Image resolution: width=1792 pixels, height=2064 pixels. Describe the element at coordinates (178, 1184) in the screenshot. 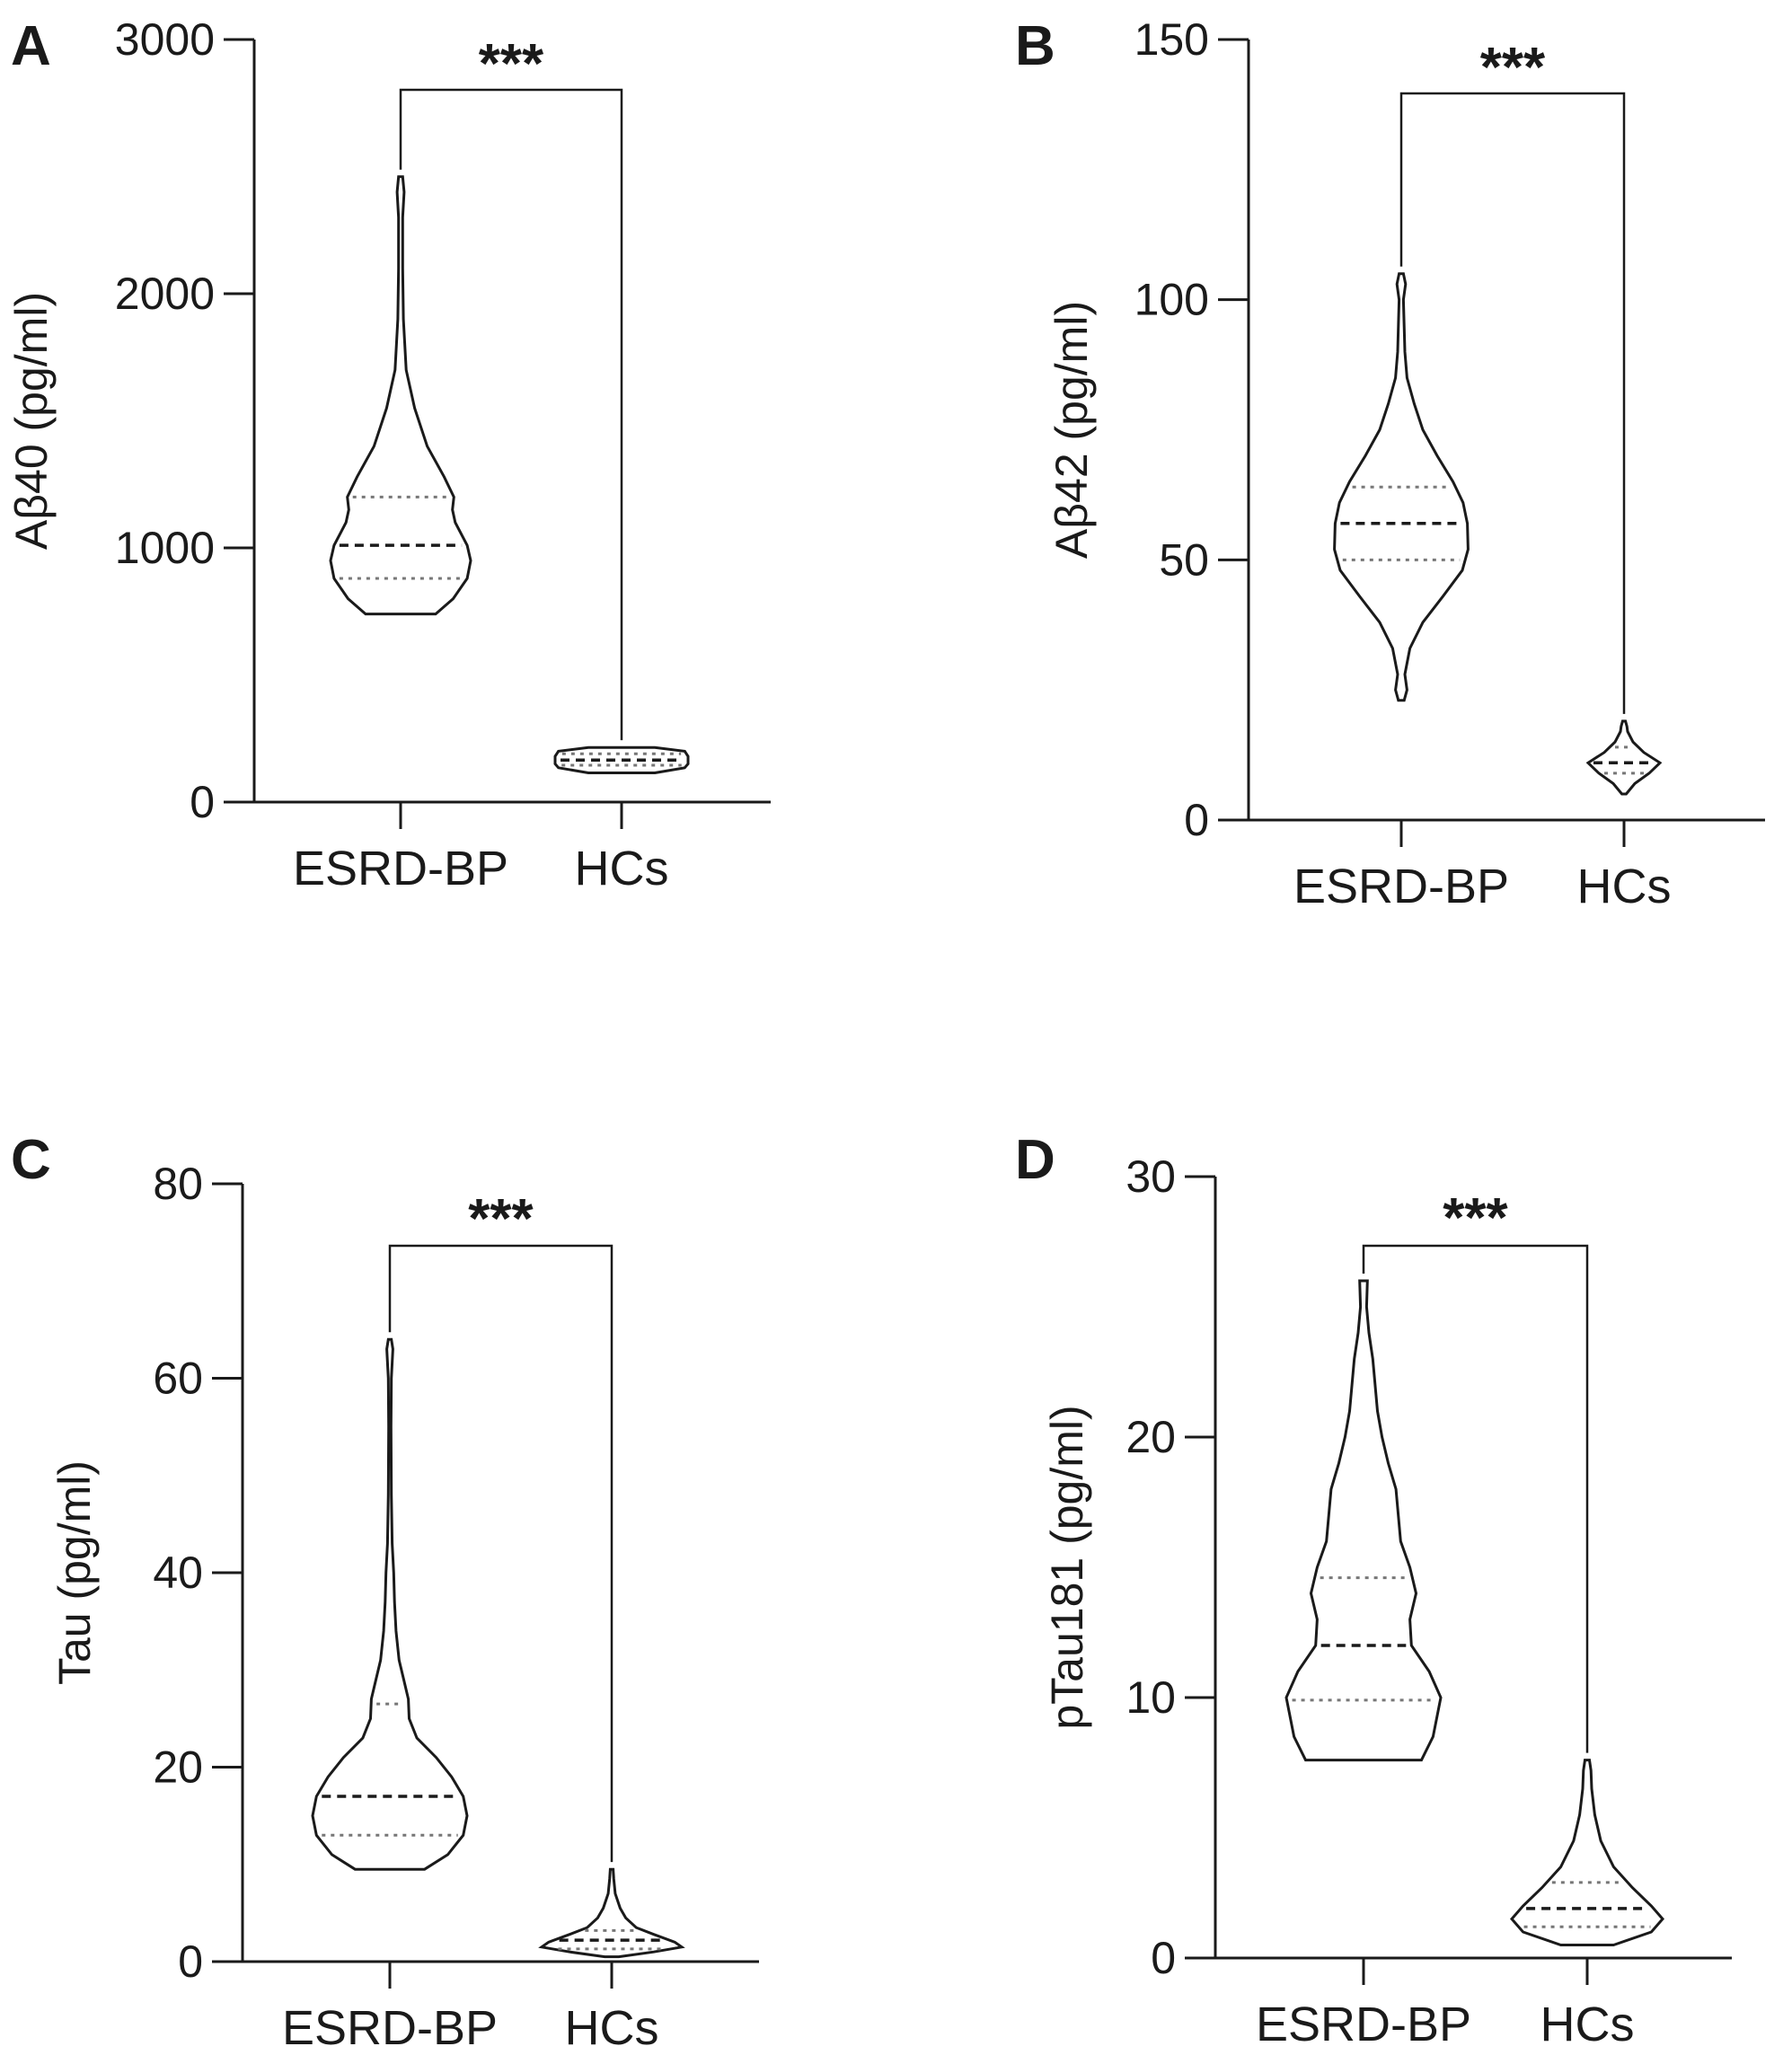

I see `y-tick-label: 80` at that location.